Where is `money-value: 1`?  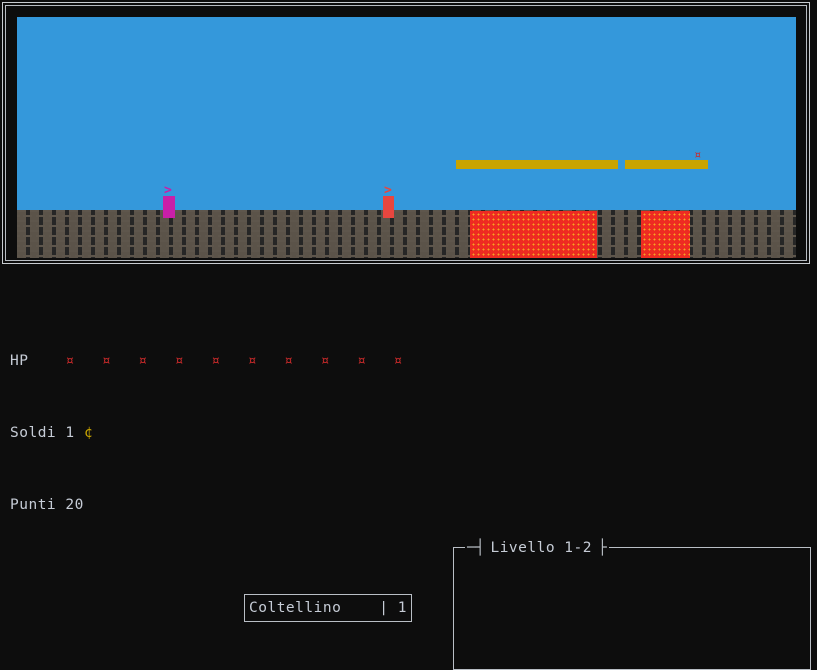 money-value: 1 is located at coordinates (70, 433).